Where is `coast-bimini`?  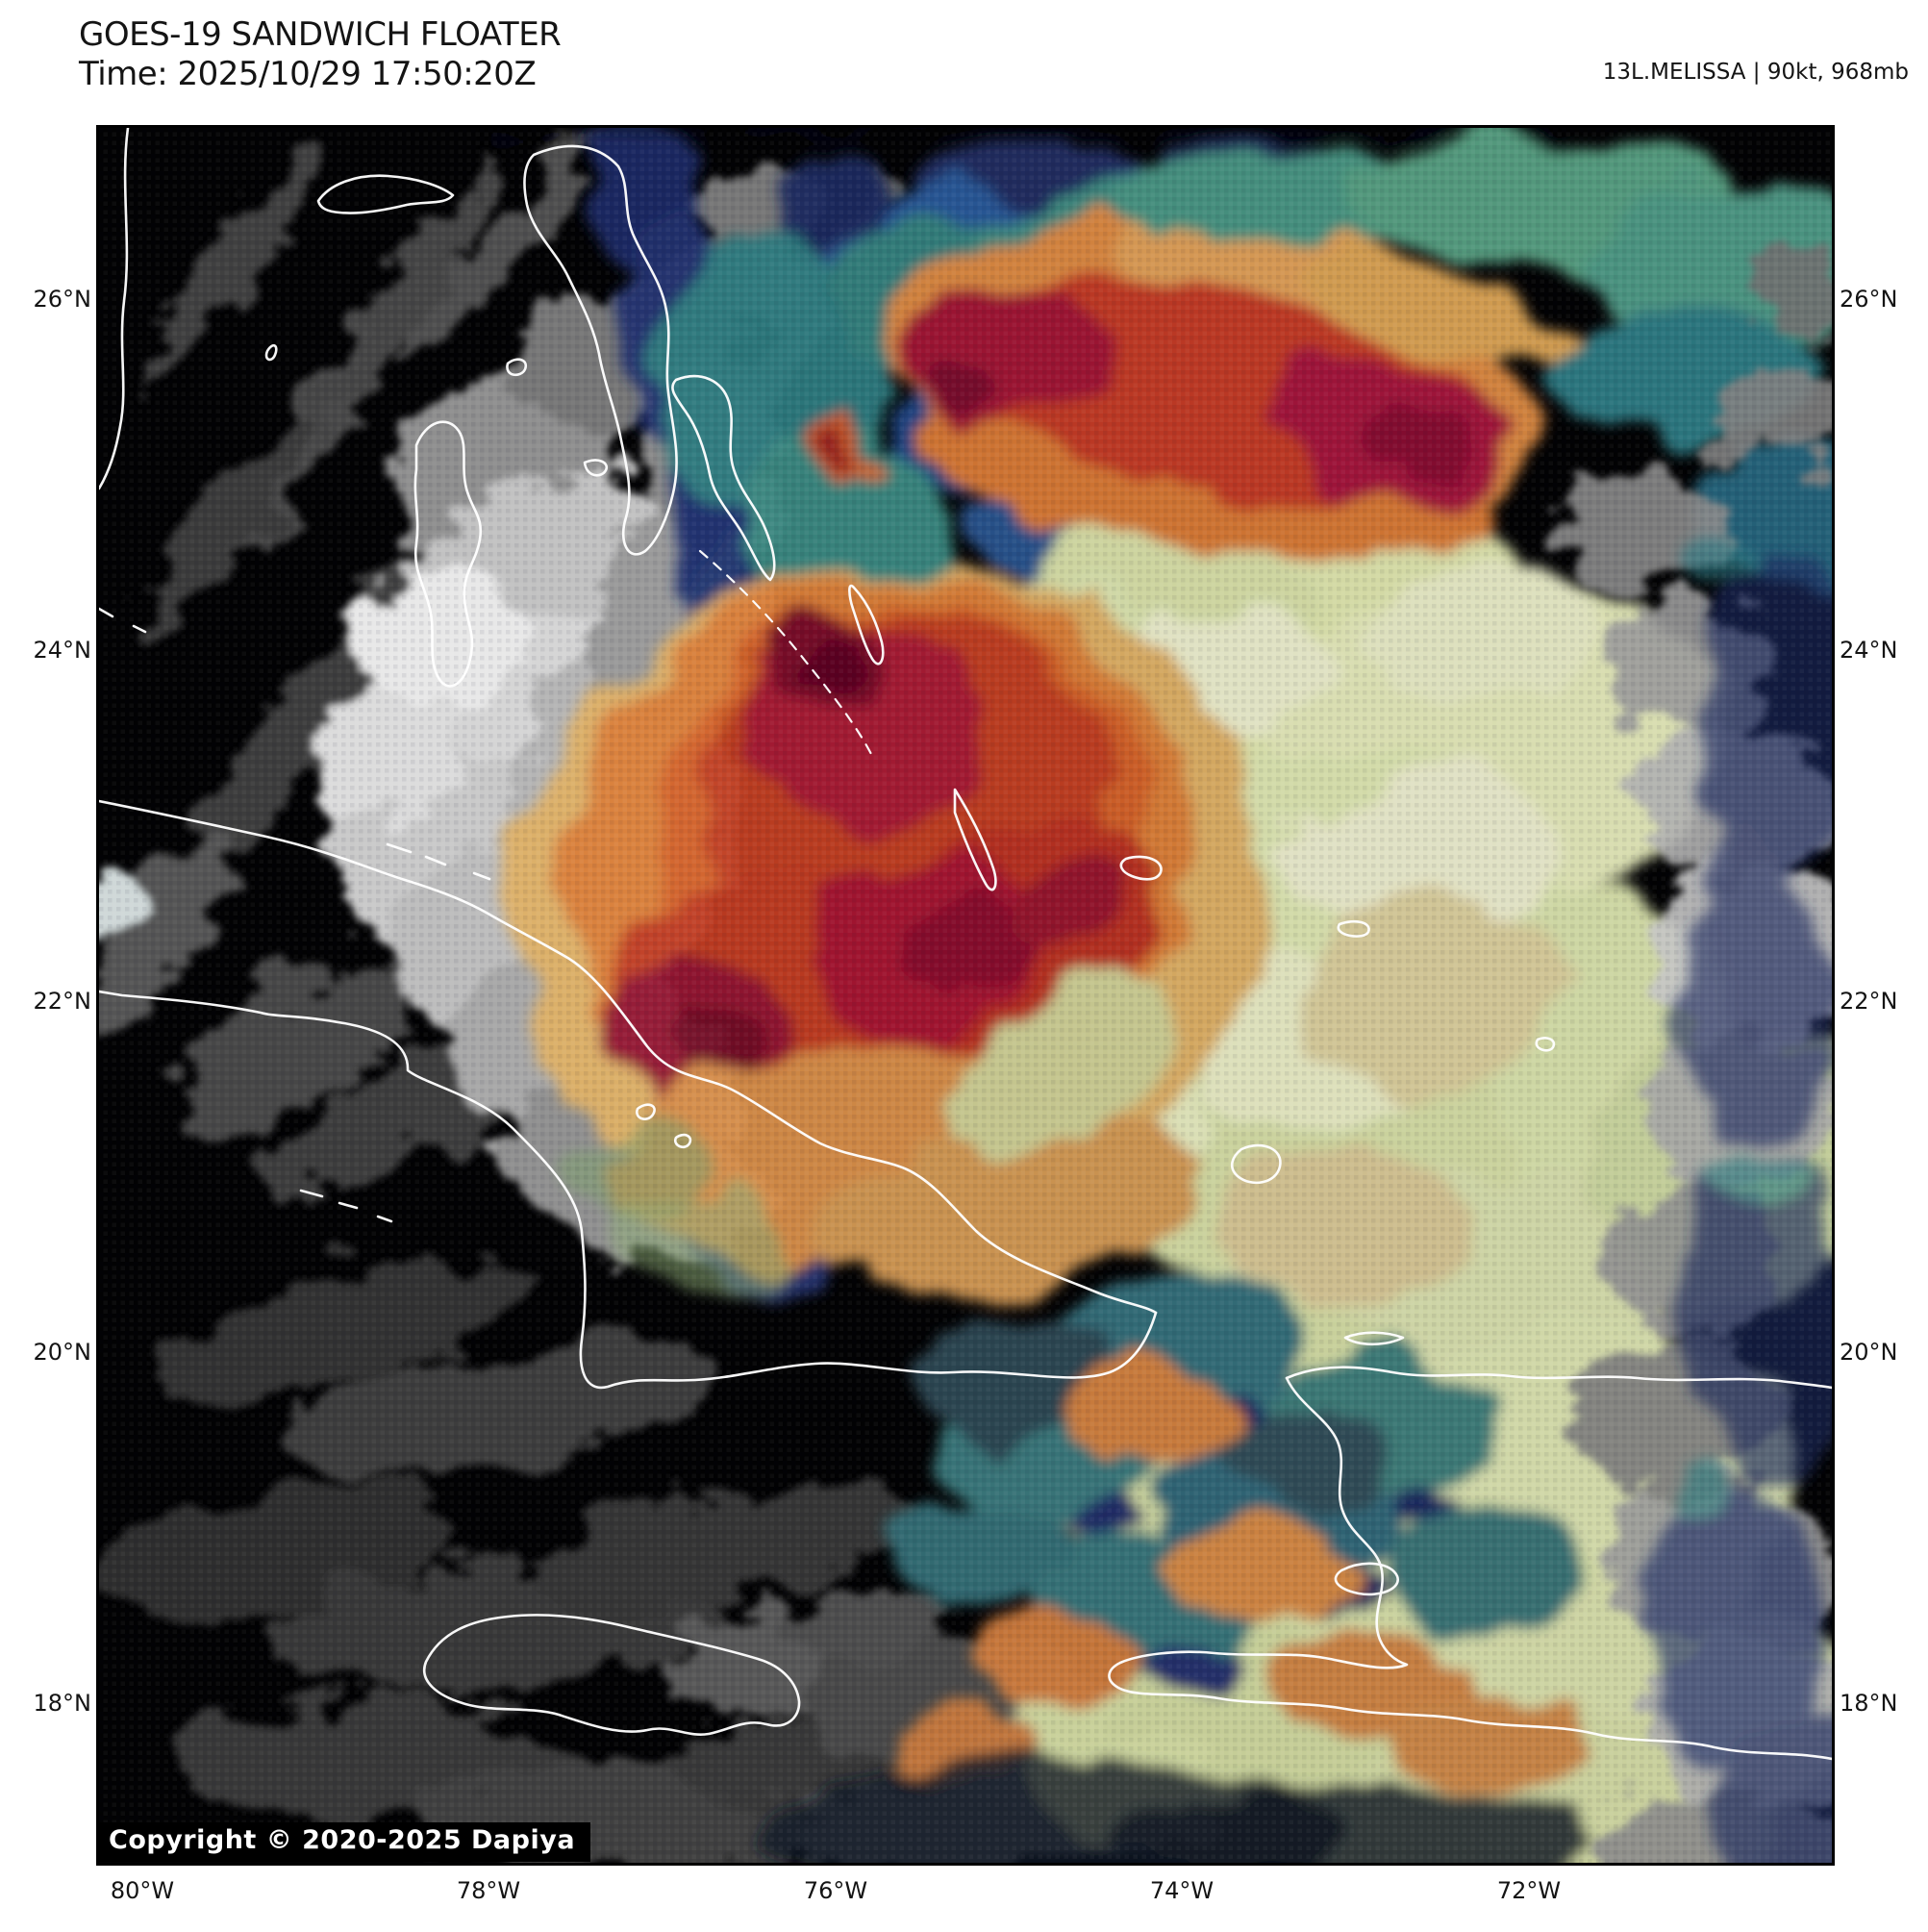
coast-bimini is located at coordinates (271, 352).